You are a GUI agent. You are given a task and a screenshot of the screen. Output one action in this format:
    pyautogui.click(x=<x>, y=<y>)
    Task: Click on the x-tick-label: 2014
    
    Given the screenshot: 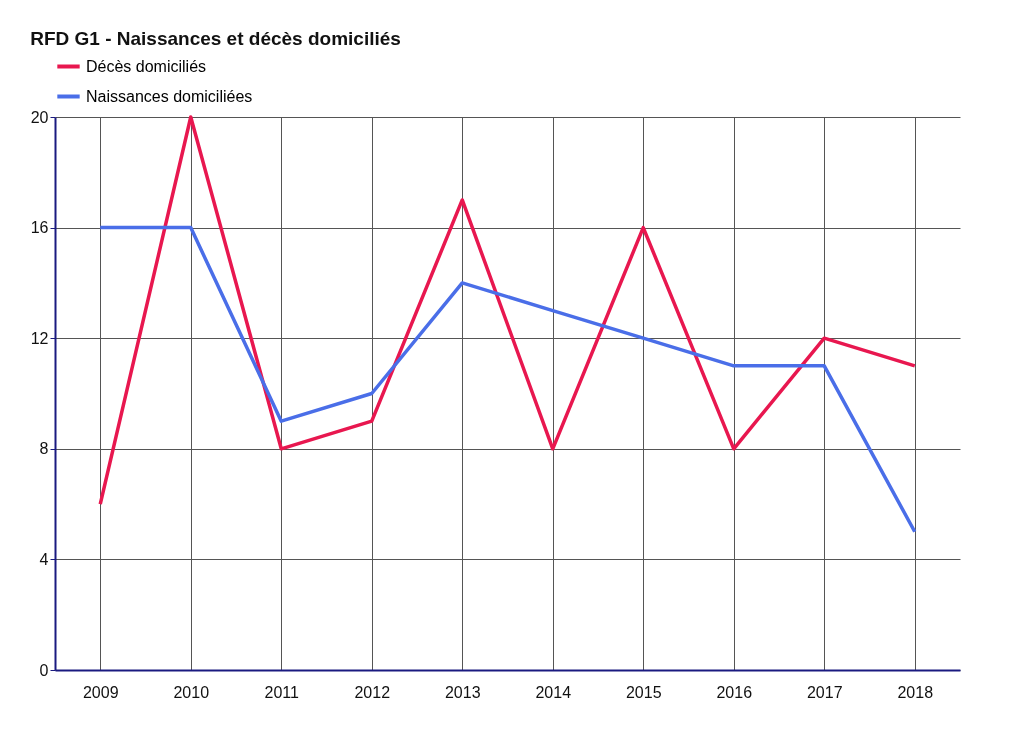 What is the action you would take?
    pyautogui.click(x=553, y=692)
    